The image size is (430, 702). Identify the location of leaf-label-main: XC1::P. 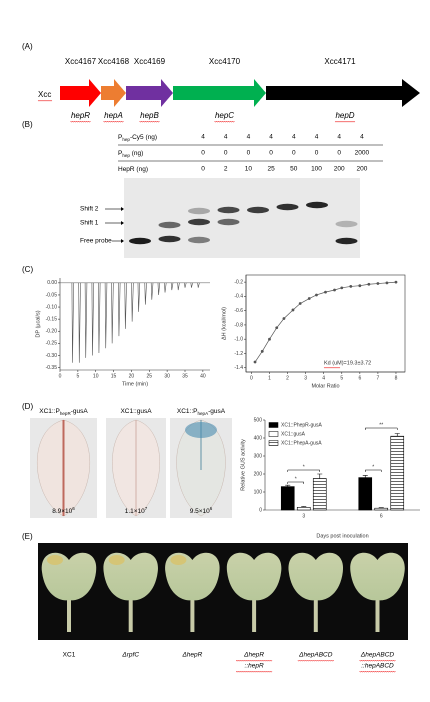
(187, 411).